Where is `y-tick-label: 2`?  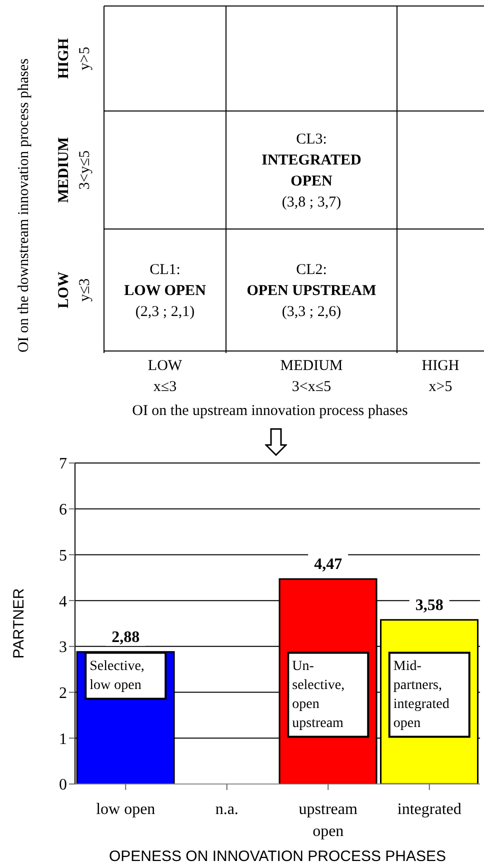
y-tick-label: 2 is located at coordinates (63, 693).